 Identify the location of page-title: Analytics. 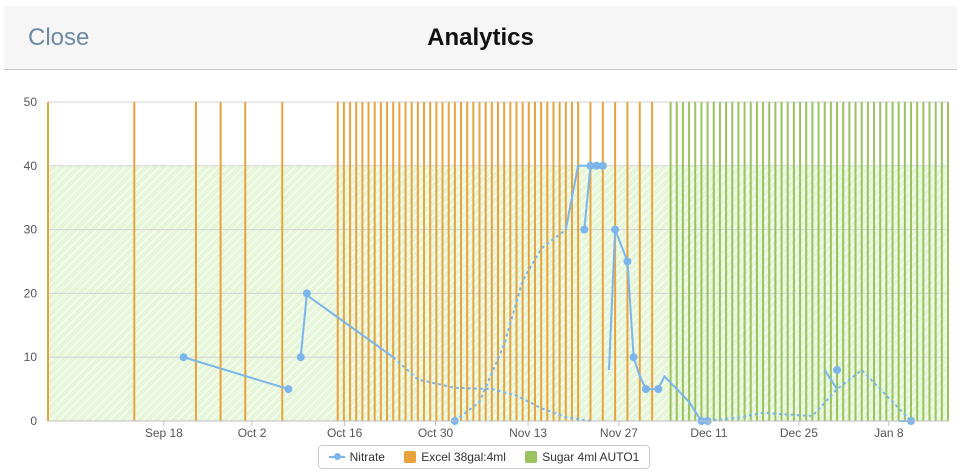
(480, 37).